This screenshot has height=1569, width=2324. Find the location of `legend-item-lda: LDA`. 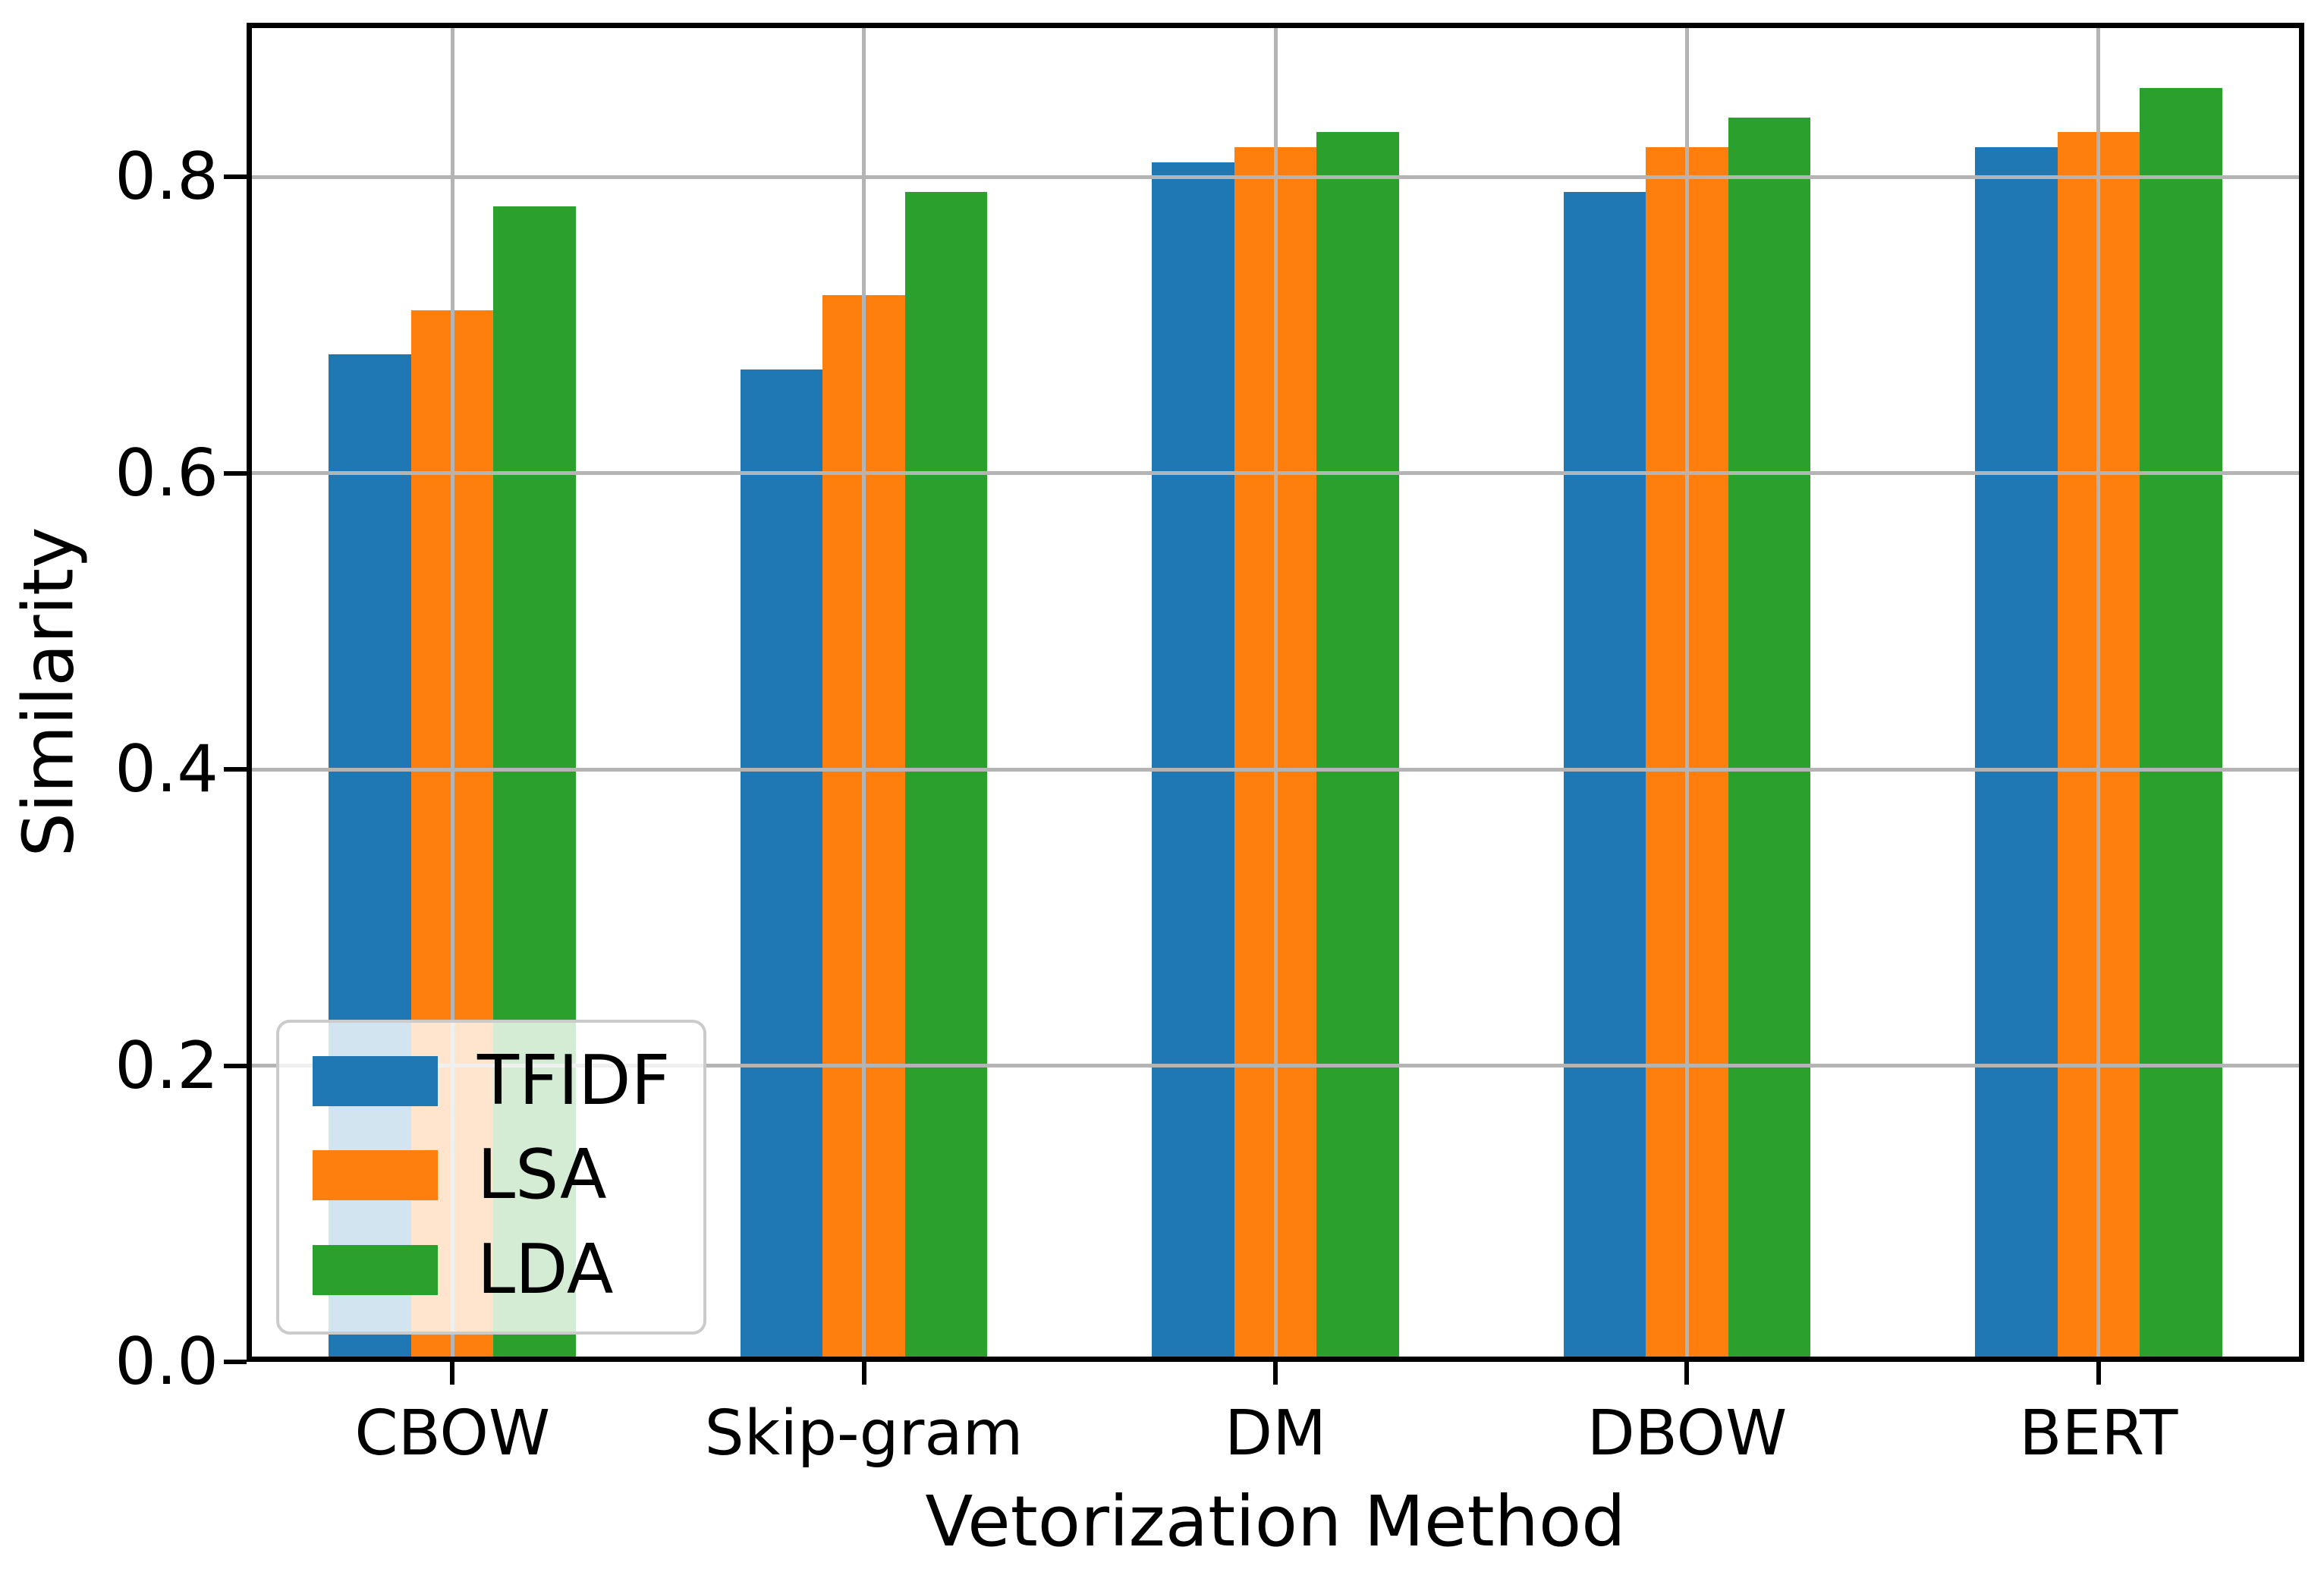

legend-item-lda: LDA is located at coordinates (491, 1270).